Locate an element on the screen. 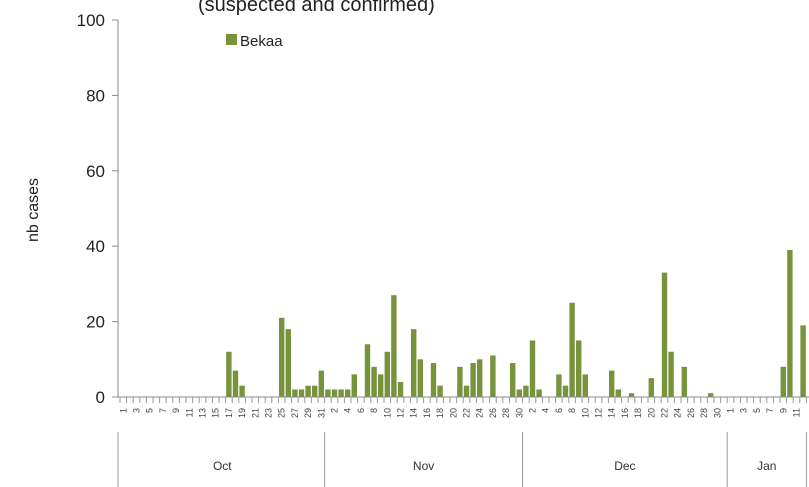  x-tick-label: 13 is located at coordinates (203, 413).